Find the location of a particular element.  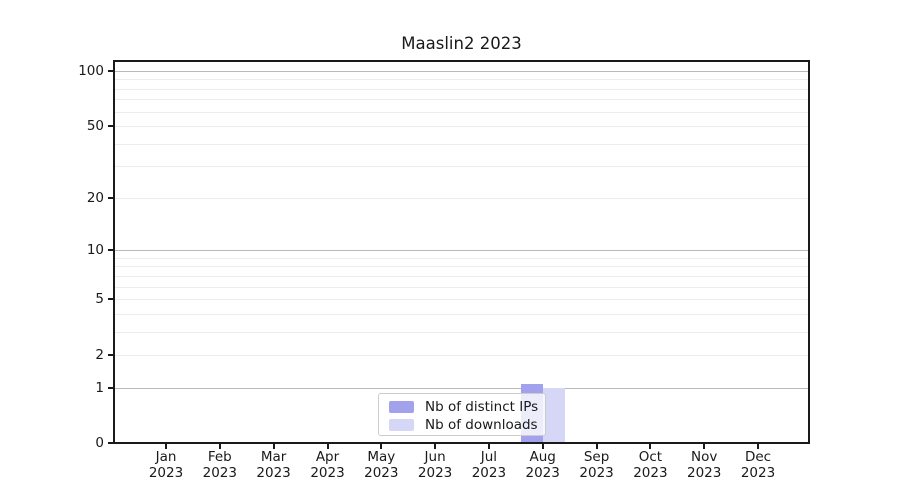

legend-entry: Nb of distinct IPs is located at coordinates (467, 407).